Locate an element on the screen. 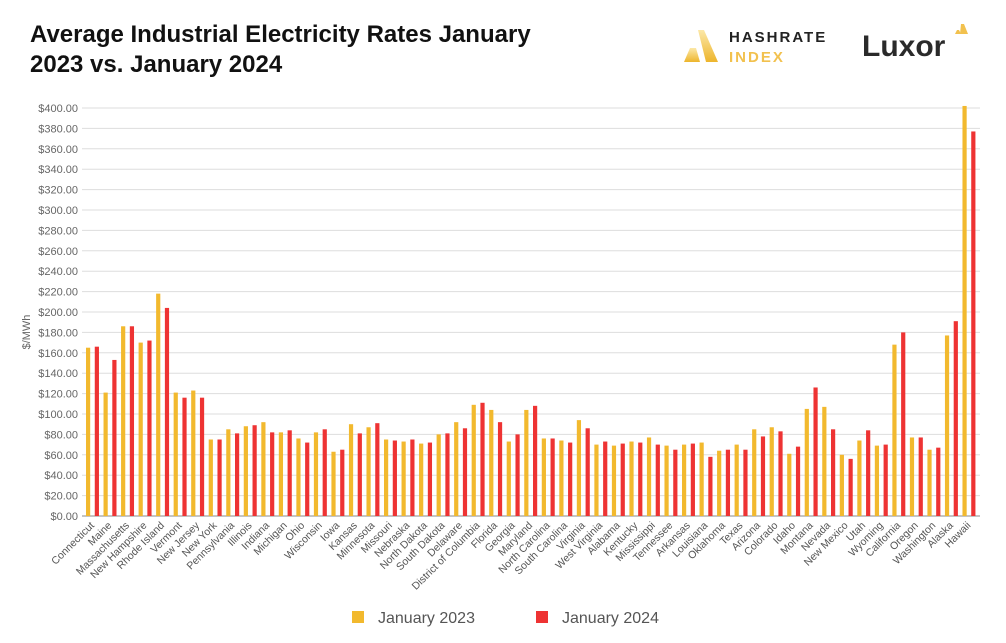  x-tick-label: South Carolina is located at coordinates (542, 549).